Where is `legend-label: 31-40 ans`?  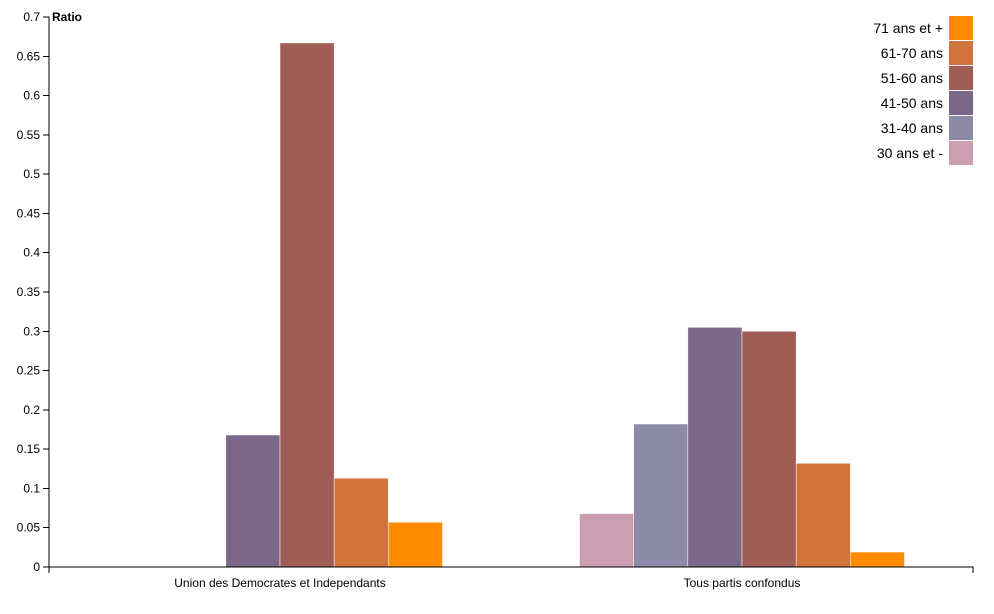
legend-label: 31-40 ans is located at coordinates (912, 128).